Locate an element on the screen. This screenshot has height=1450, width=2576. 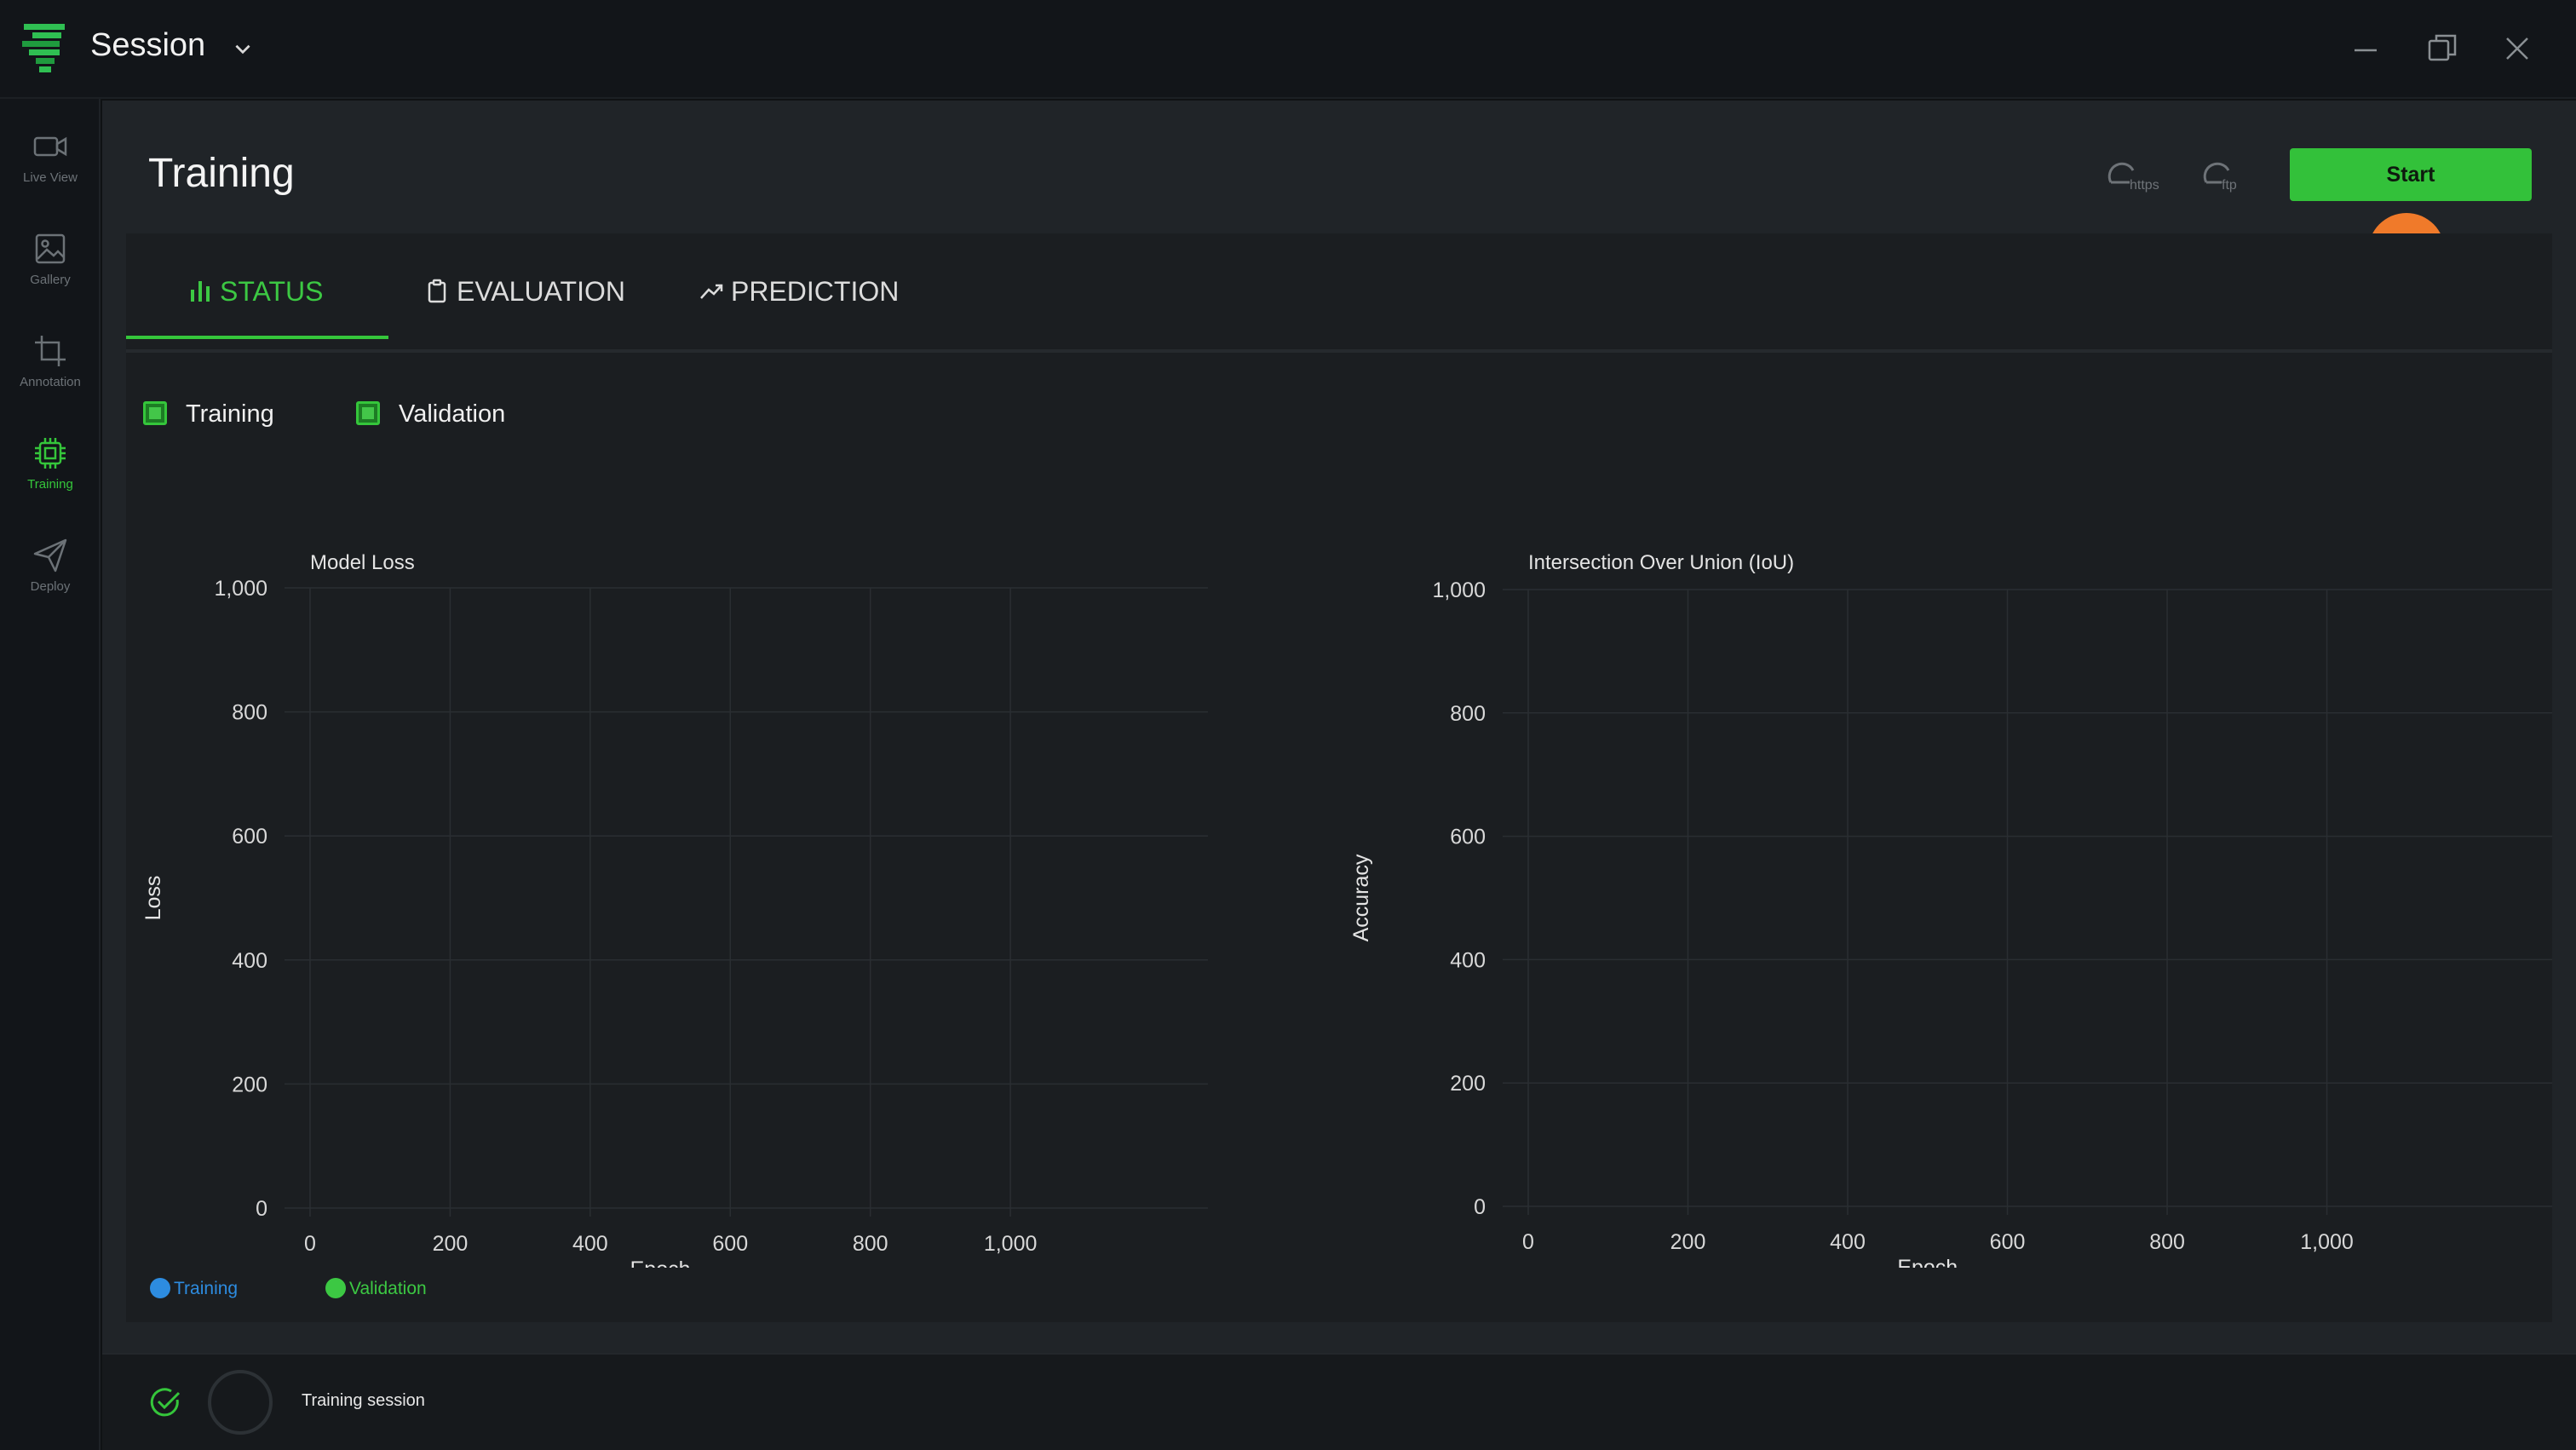
chip-icon is located at coordinates (51, 453).